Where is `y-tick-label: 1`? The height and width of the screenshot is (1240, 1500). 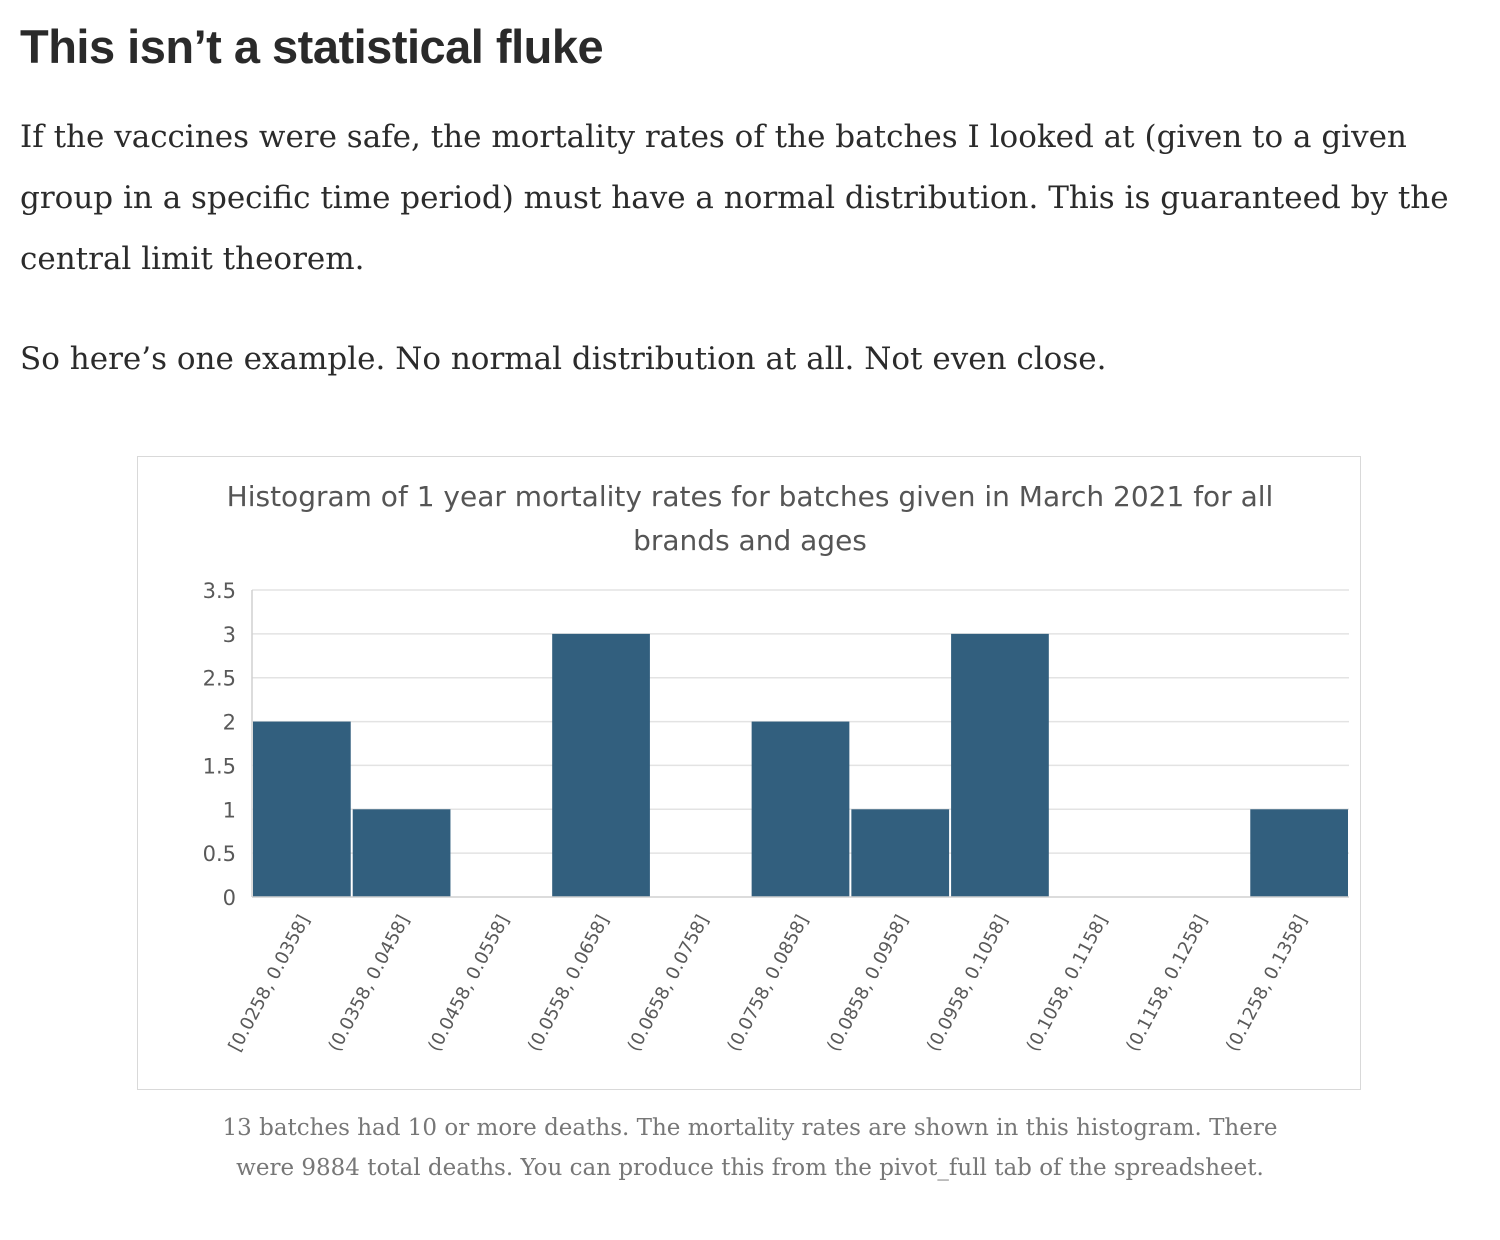 y-tick-label: 1 is located at coordinates (229, 810).